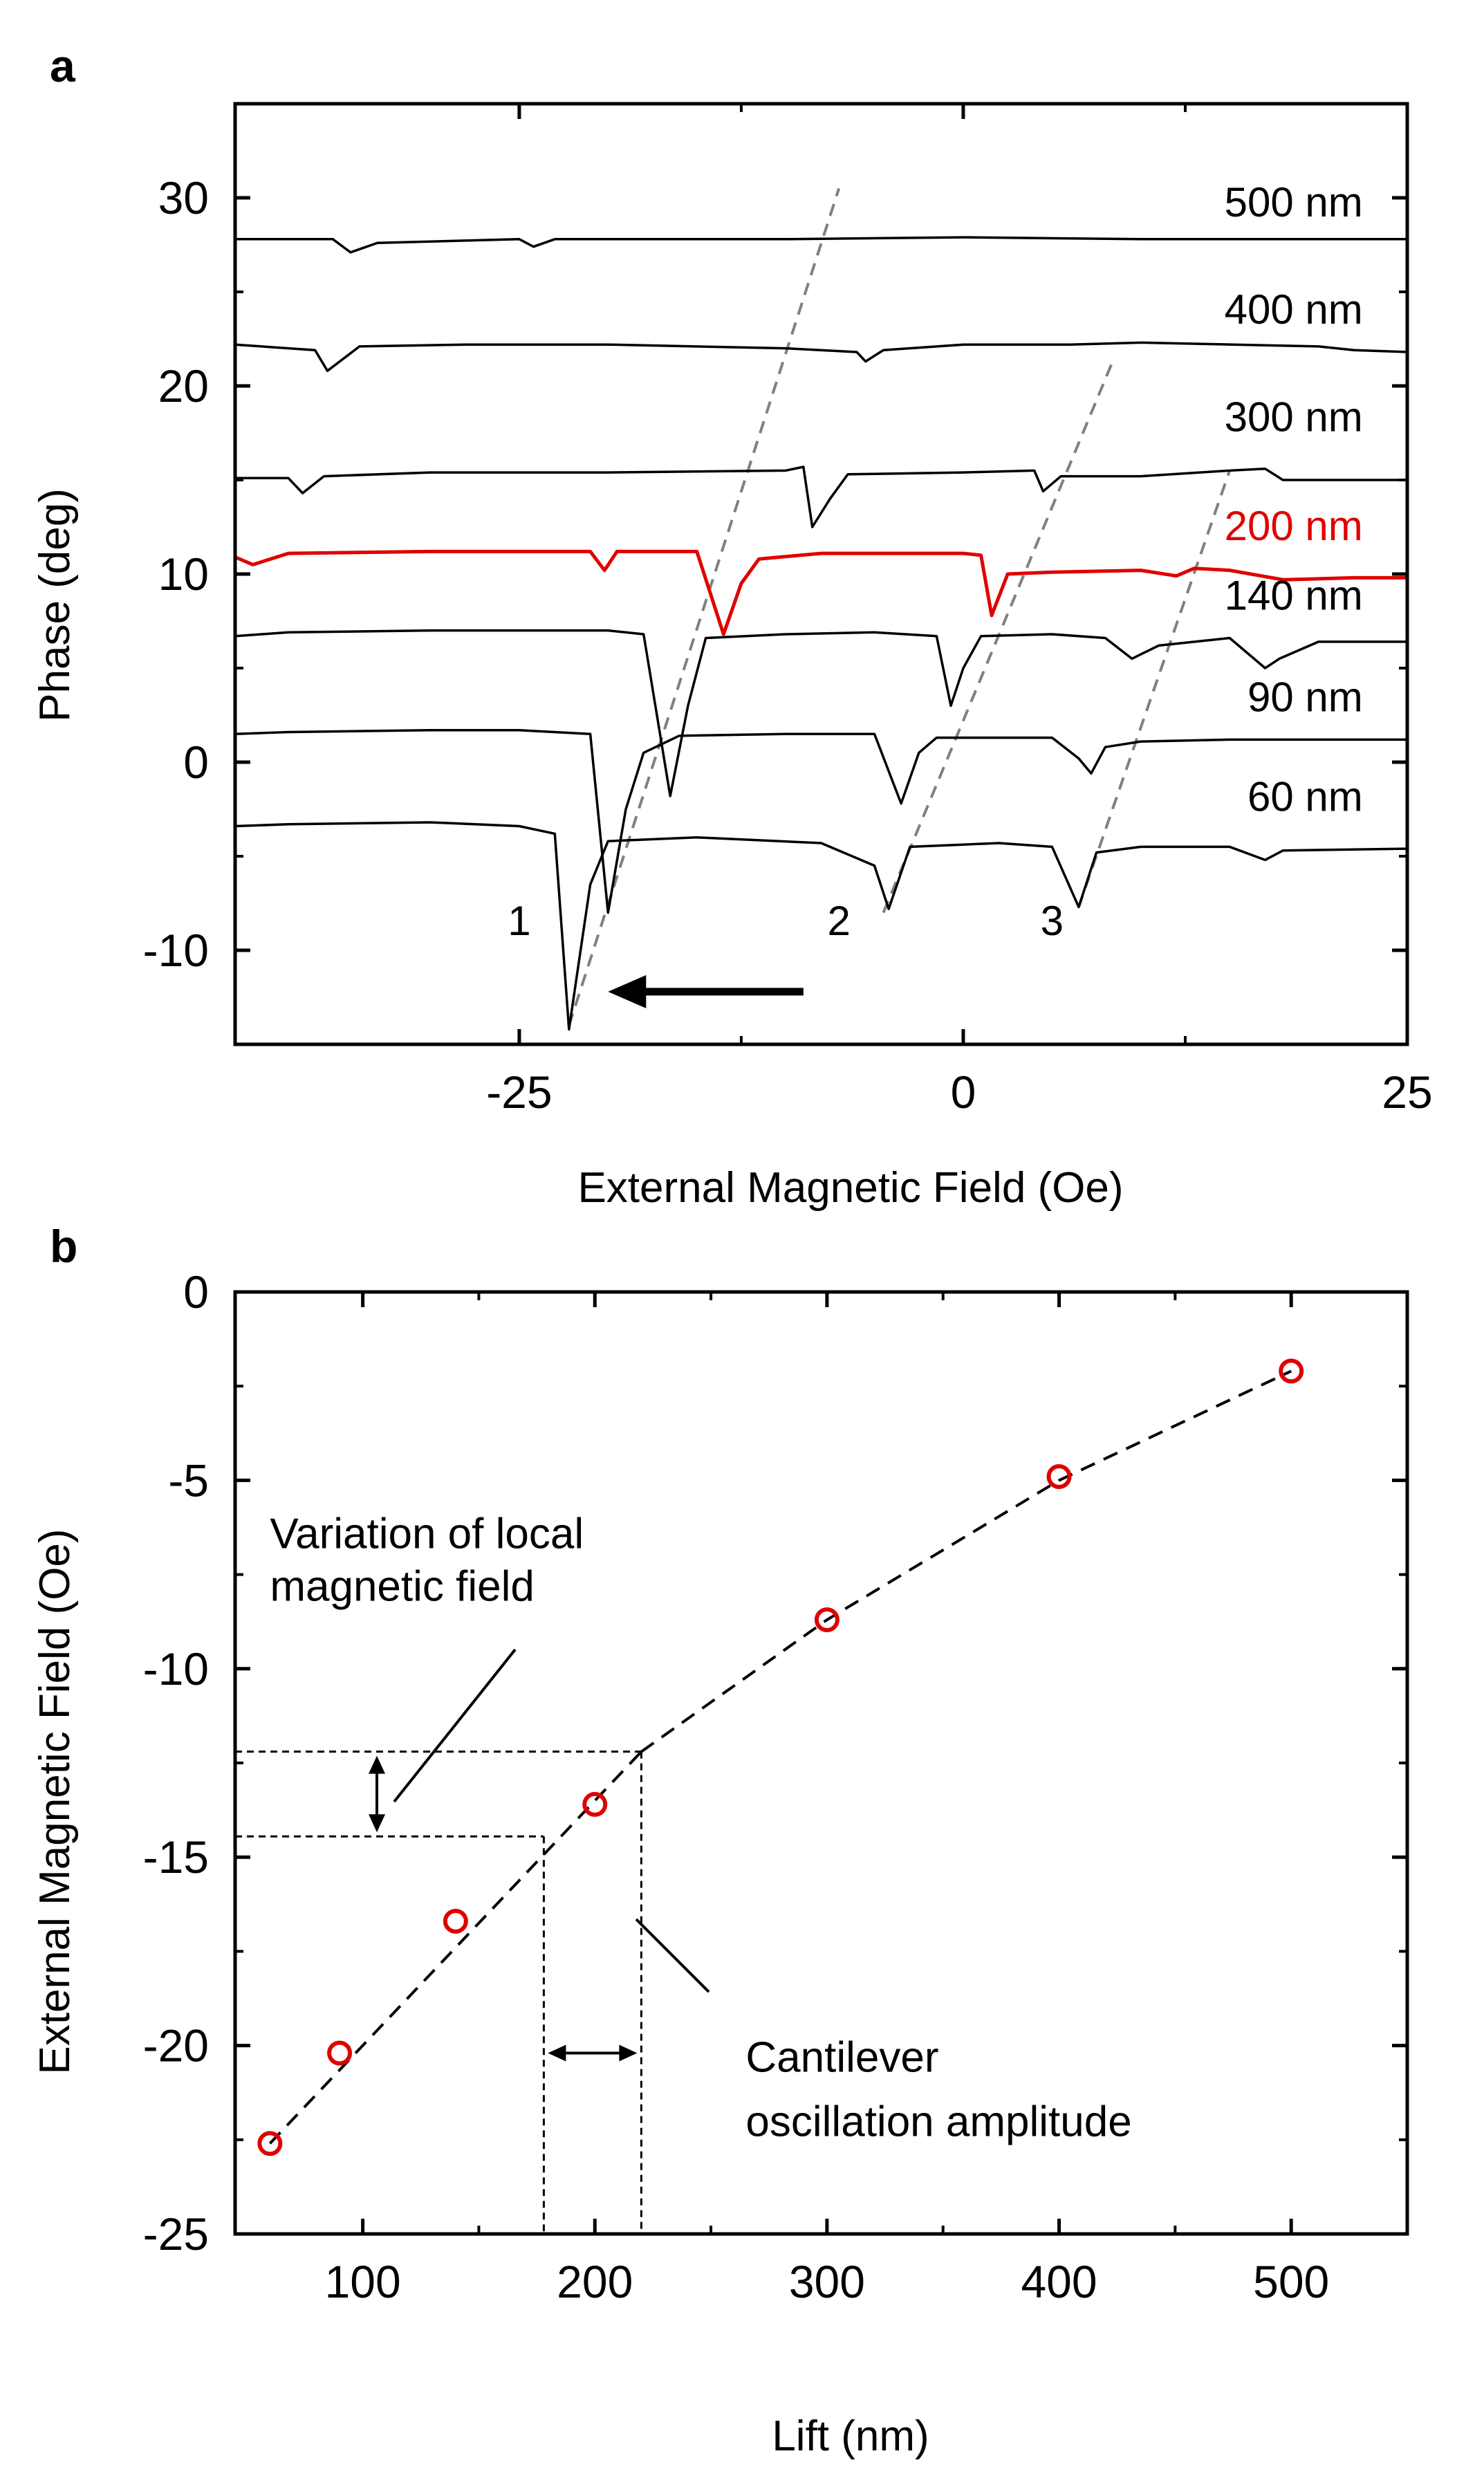 The width and height of the screenshot is (1484, 2476). I want to click on data-point-400nm, so click(1059, 1476).